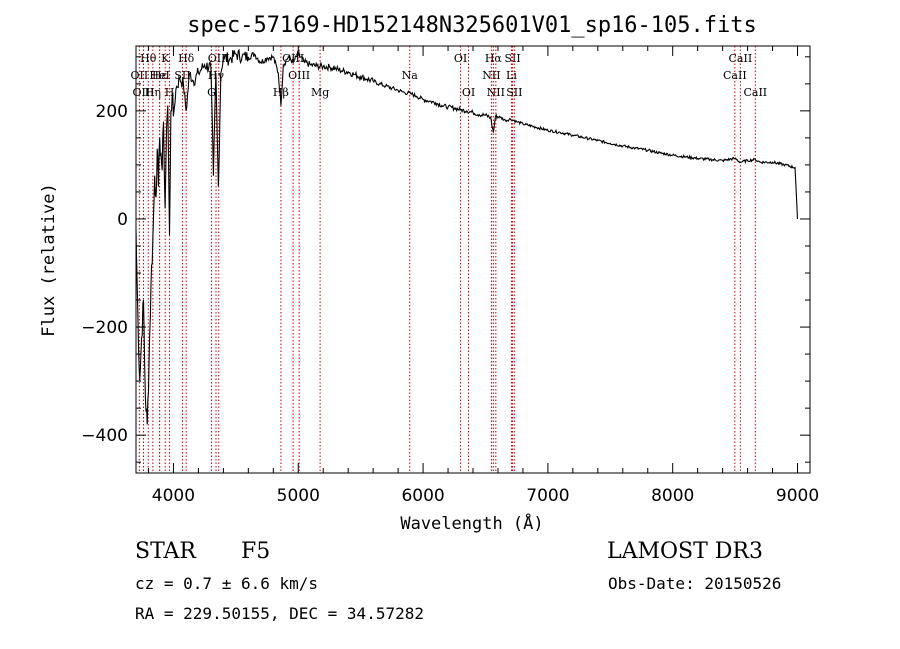 This screenshot has height=649, width=900. What do you see at coordinates (685, 551) in the screenshot?
I see `survey-name: LAMOST DR3` at bounding box center [685, 551].